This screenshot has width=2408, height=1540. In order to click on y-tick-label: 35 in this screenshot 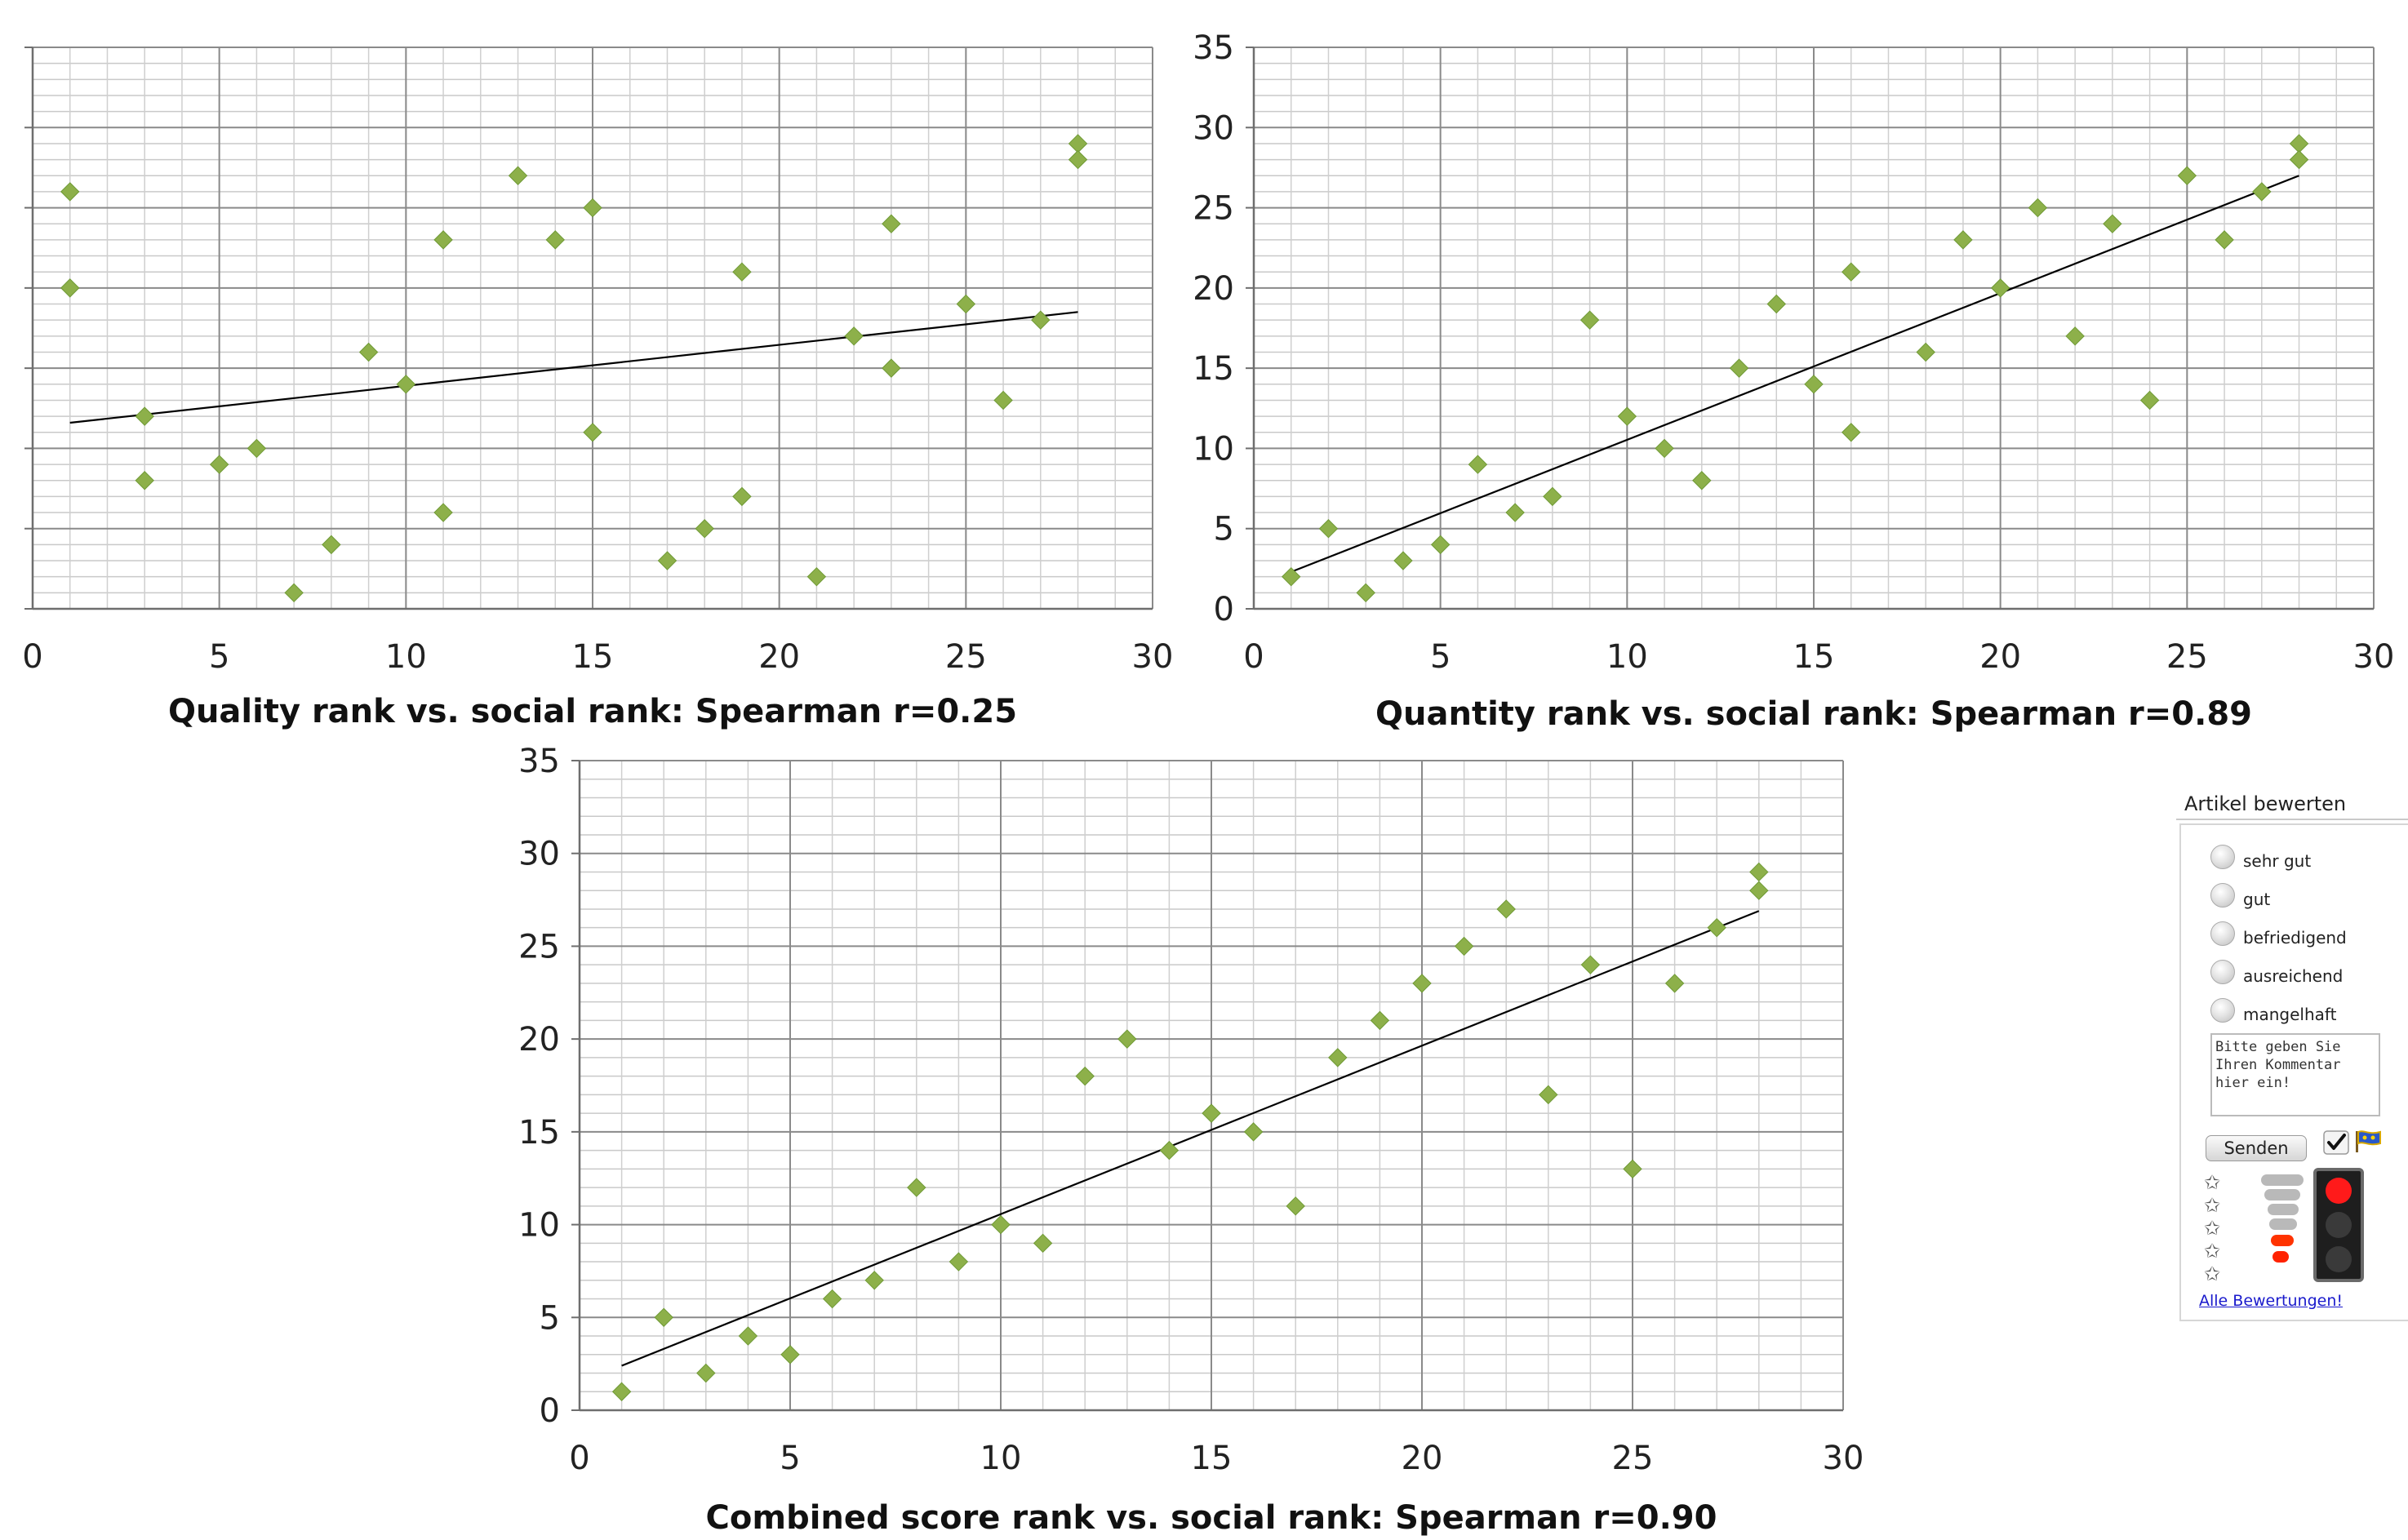, I will do `click(1213, 48)`.